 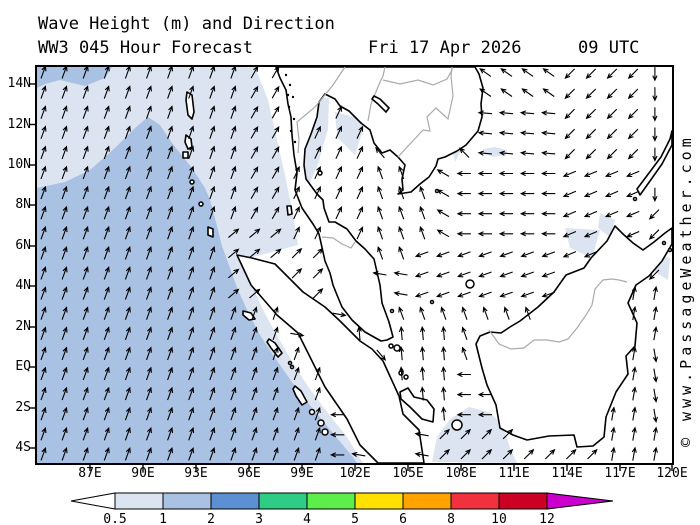 What do you see at coordinates (514, 473) in the screenshot?
I see `lon-axis-label: 111E` at bounding box center [514, 473].